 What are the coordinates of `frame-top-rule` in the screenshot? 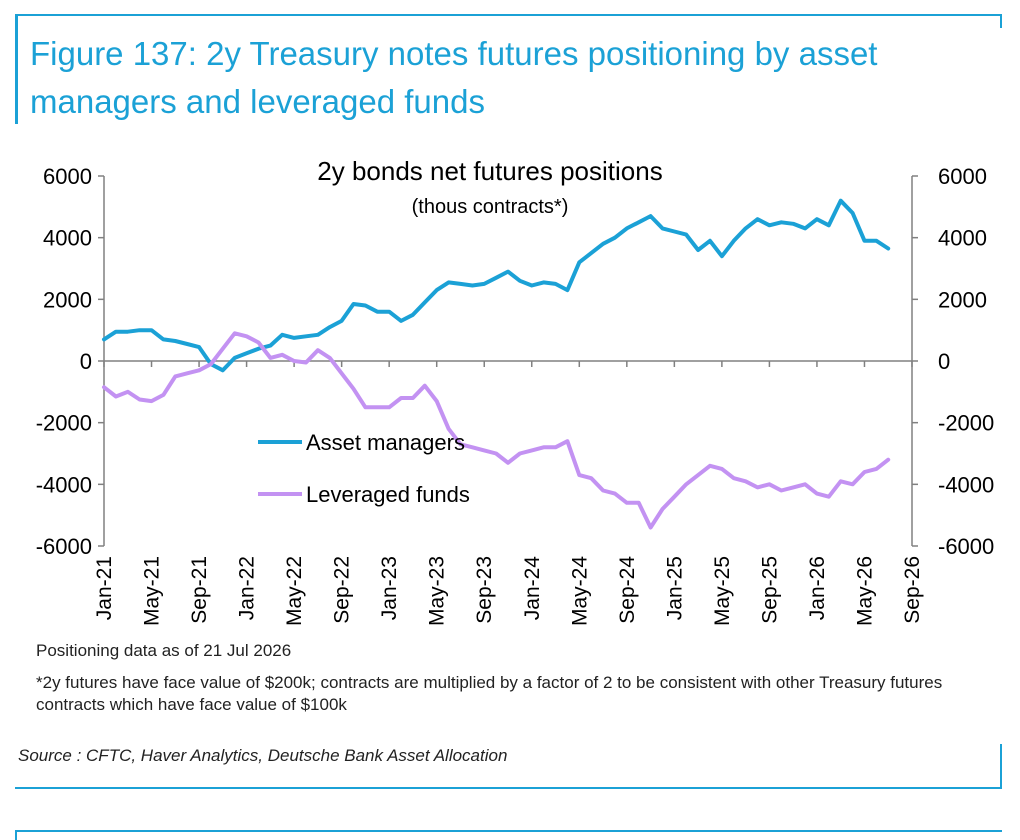 It's located at (508, 15).